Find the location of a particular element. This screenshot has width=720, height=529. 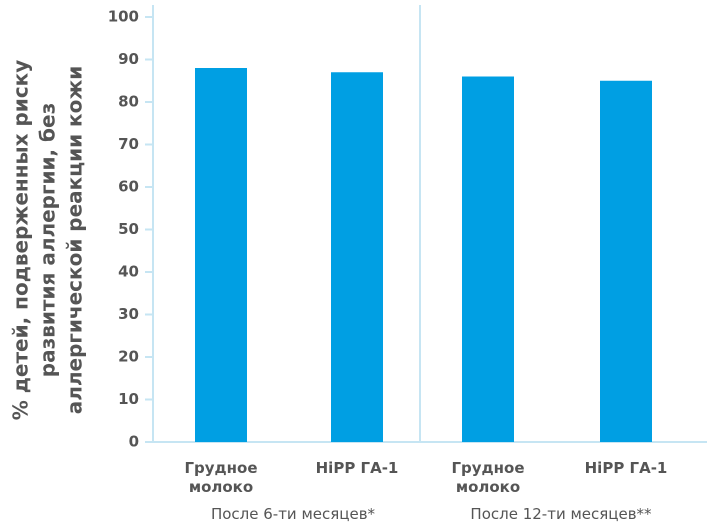

group-label: После 6-ти месяцев* is located at coordinates (293, 514).